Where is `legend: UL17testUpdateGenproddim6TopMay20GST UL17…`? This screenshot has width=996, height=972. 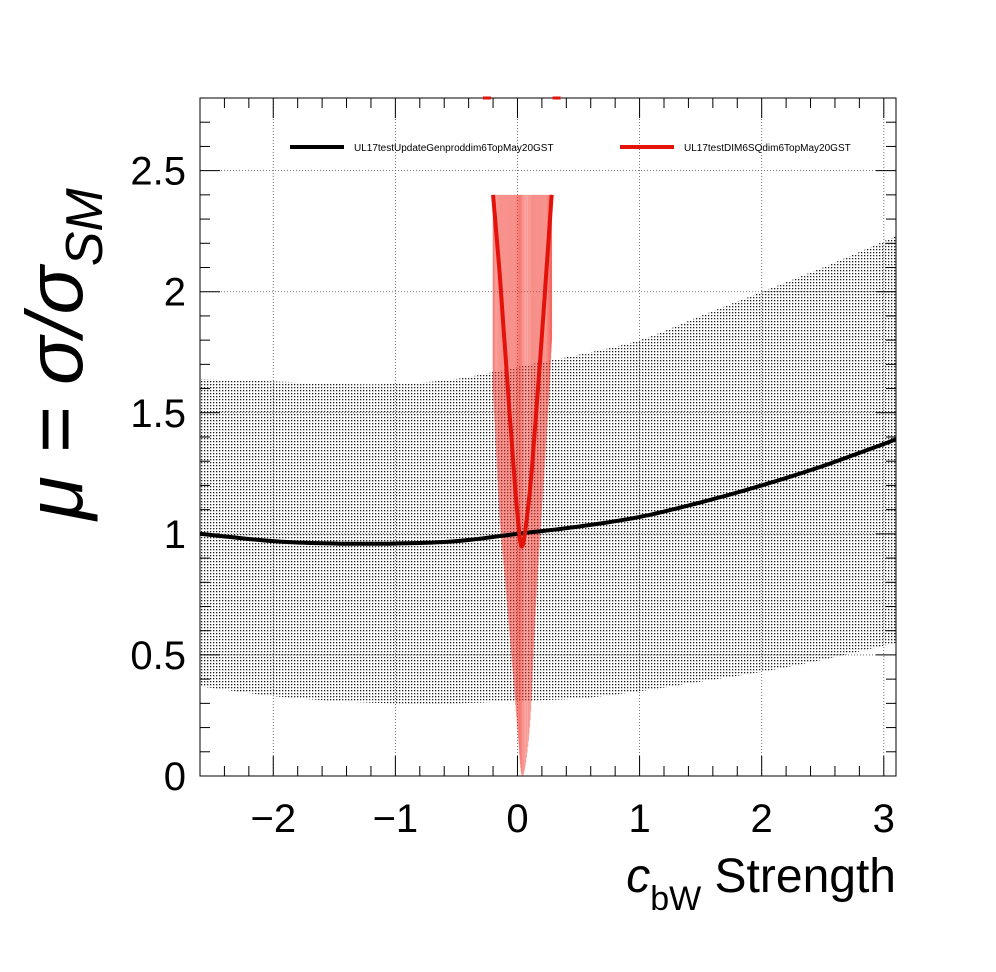
legend: UL17testUpdateGenproddim6TopMay20GST UL17… is located at coordinates (570, 148).